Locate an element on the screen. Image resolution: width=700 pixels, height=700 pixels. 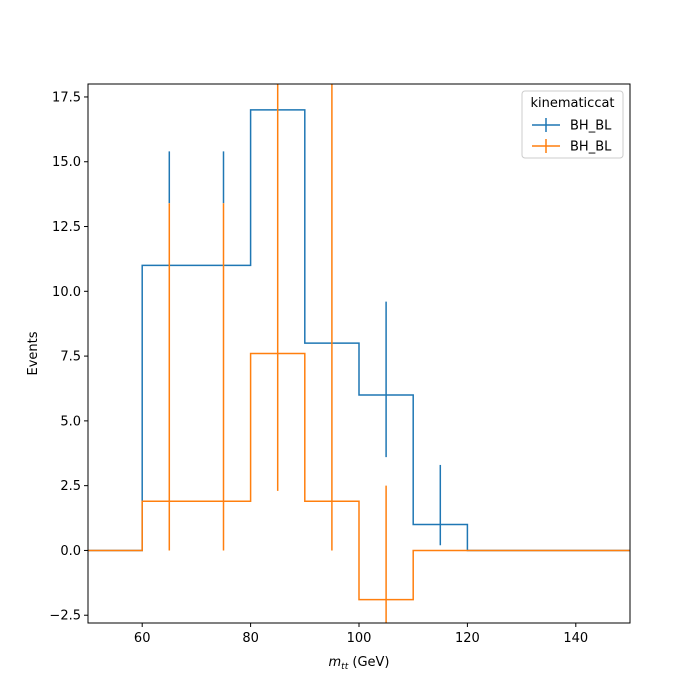
y-axis-label: Events is located at coordinates (33, 353).